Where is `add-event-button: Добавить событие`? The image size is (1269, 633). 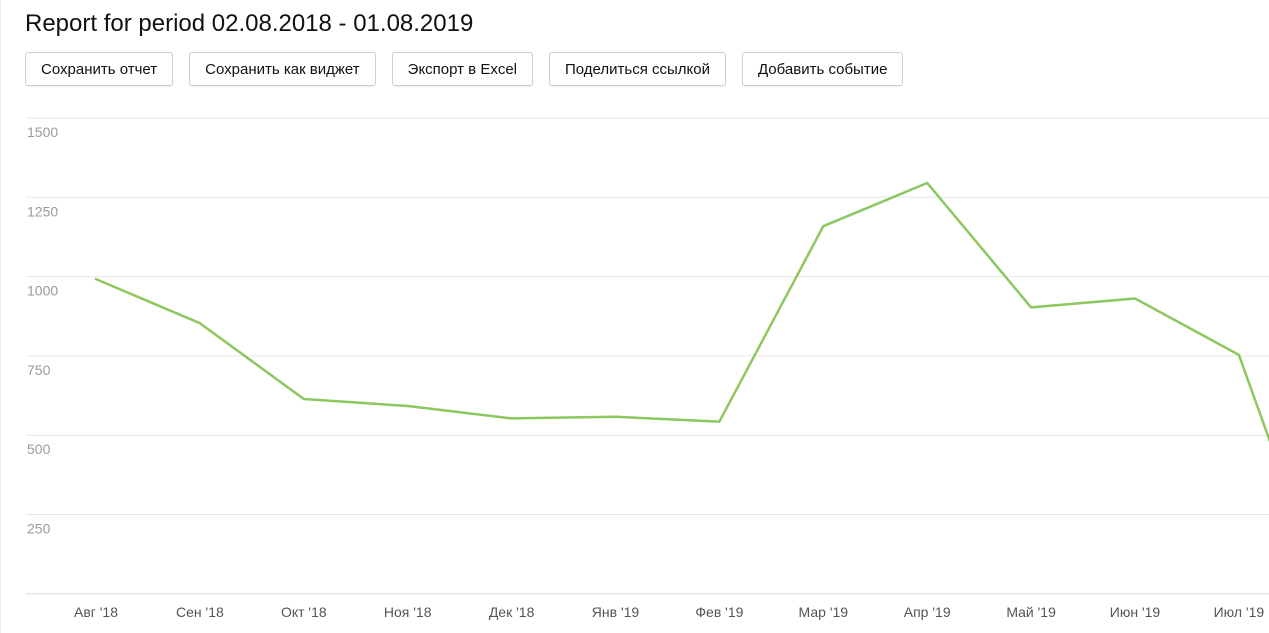 add-event-button: Добавить событие is located at coordinates (822, 69).